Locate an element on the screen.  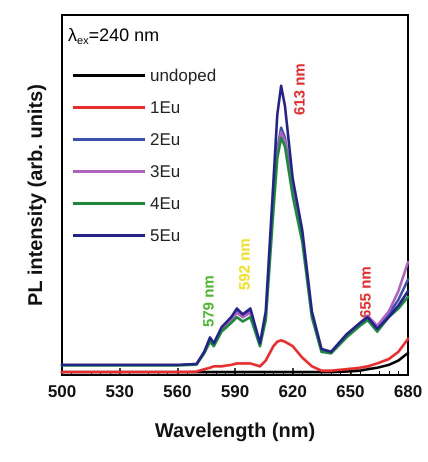
annotation: 592 nm is located at coordinates (245, 264).